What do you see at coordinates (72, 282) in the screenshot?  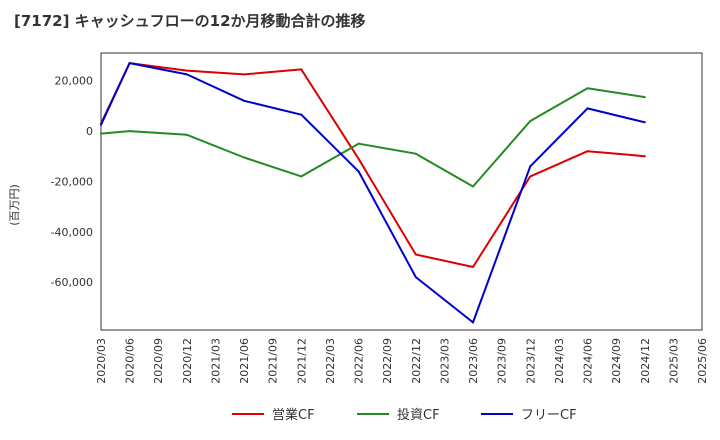 I see `y-tick-label: -60,000` at bounding box center [72, 282].